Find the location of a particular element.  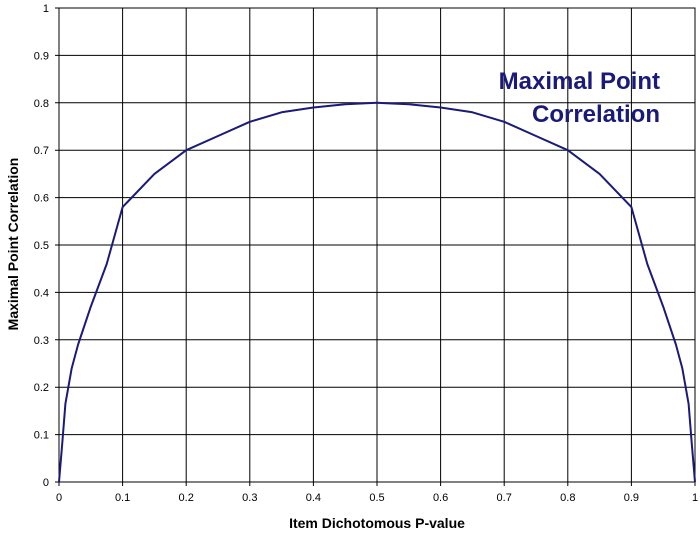

y-tick-label: 0.4 is located at coordinates (41, 293).